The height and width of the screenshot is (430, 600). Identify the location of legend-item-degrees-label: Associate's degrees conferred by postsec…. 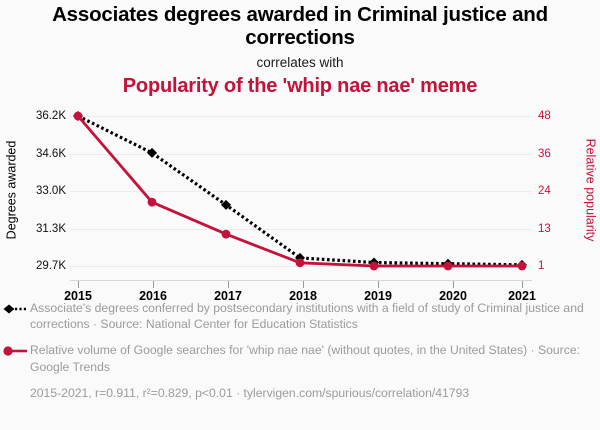
(307, 316).